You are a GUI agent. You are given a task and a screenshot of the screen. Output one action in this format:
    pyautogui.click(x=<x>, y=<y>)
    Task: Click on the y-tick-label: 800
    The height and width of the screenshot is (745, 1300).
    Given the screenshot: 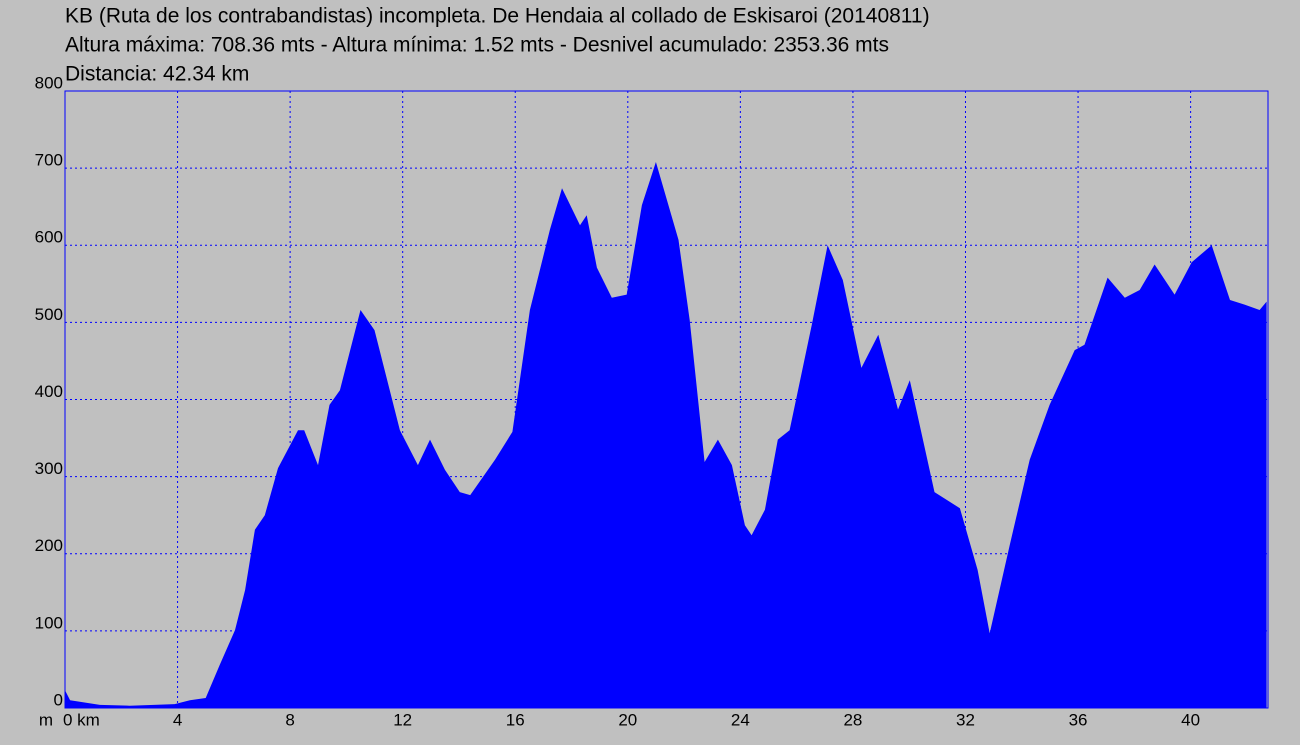 What is the action you would take?
    pyautogui.click(x=49, y=82)
    